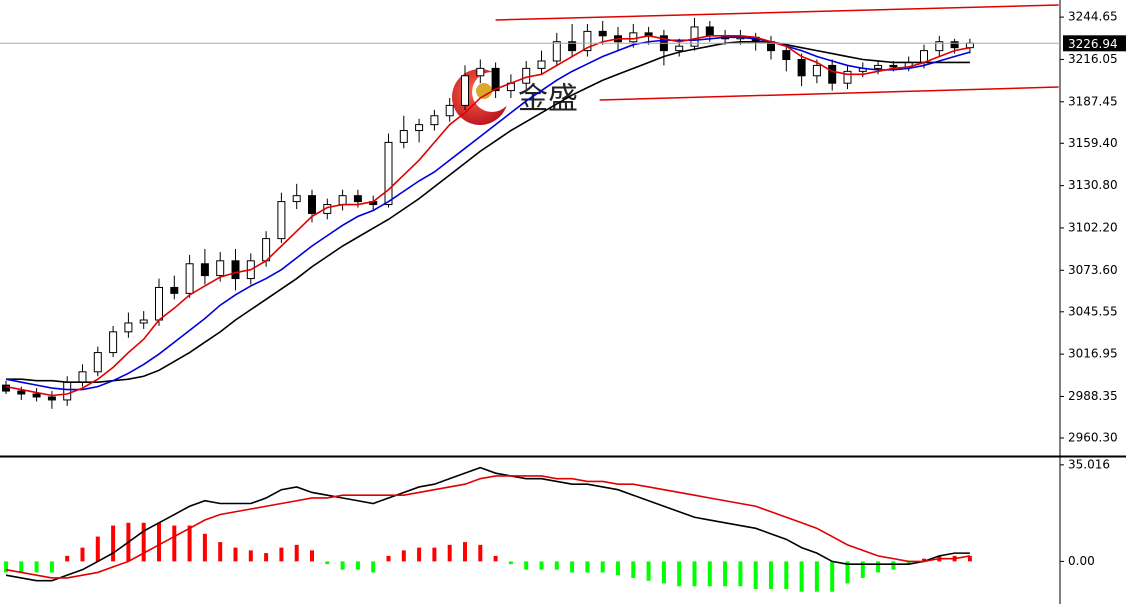 Image resolution: width=1126 pixels, height=604 pixels. I want to click on y-tick-label: 3016.95, so click(1093, 354).